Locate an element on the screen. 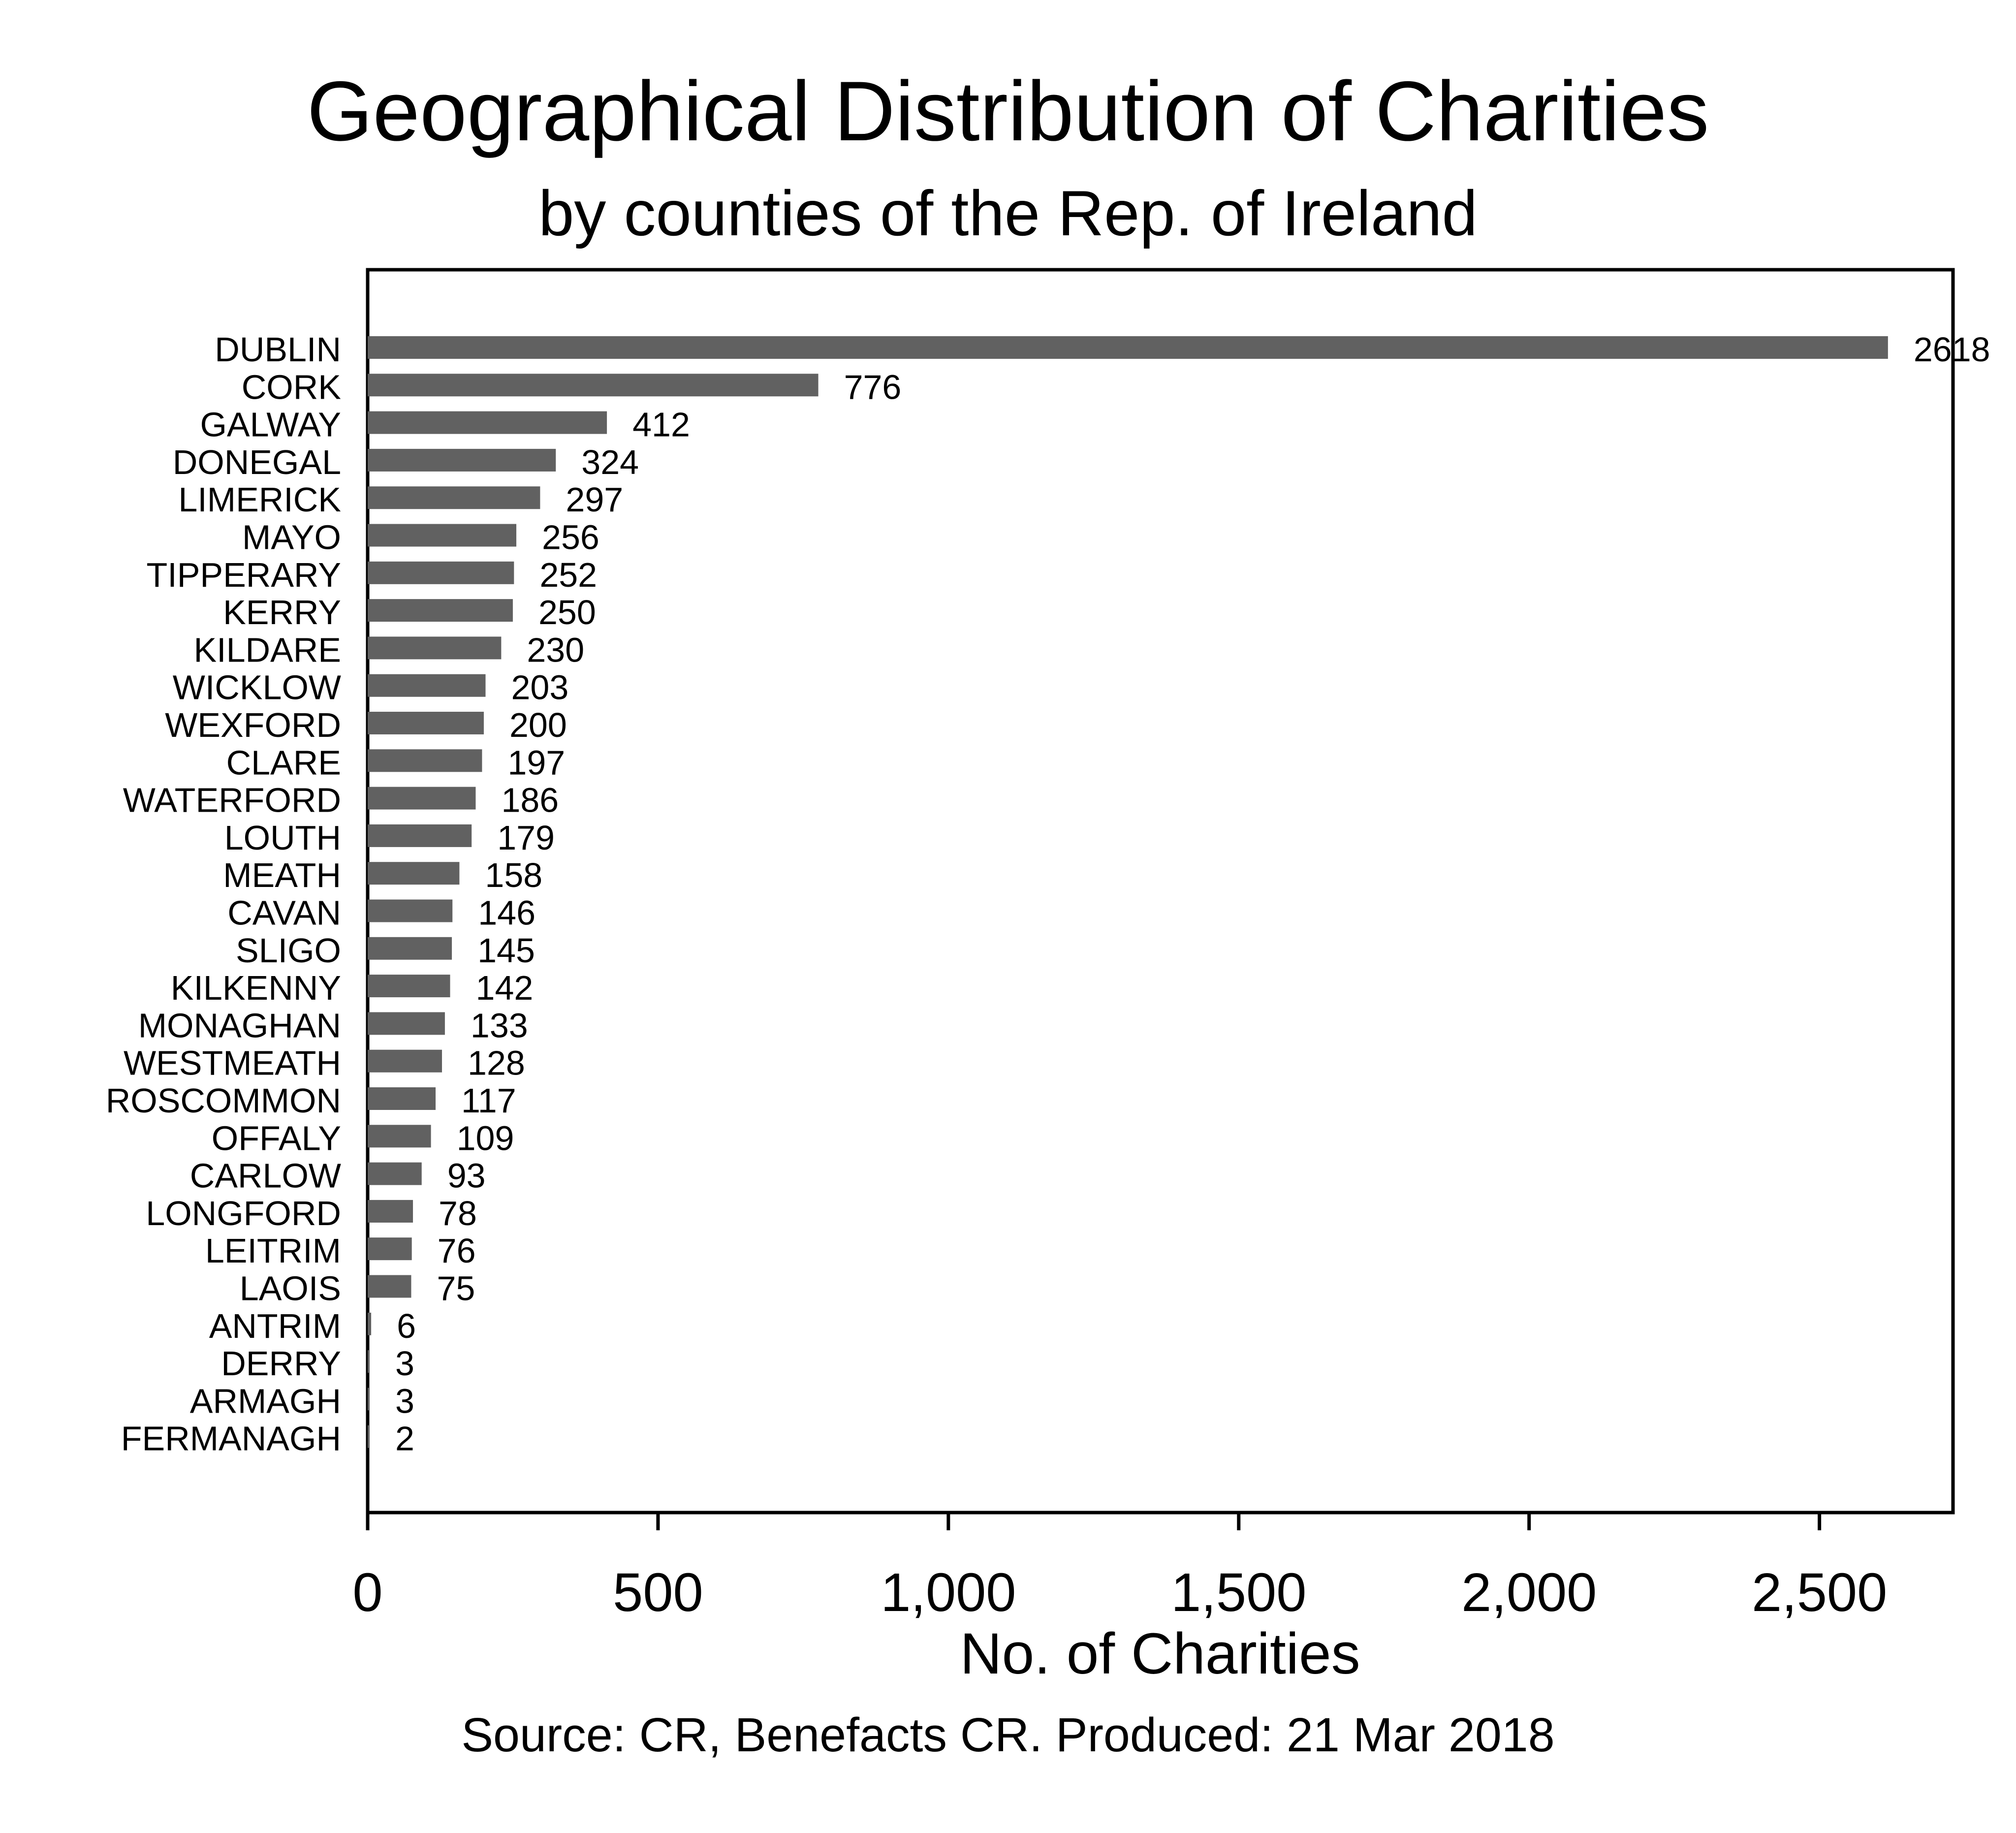  category-label-carlow: CARLOW is located at coordinates (265, 1176).